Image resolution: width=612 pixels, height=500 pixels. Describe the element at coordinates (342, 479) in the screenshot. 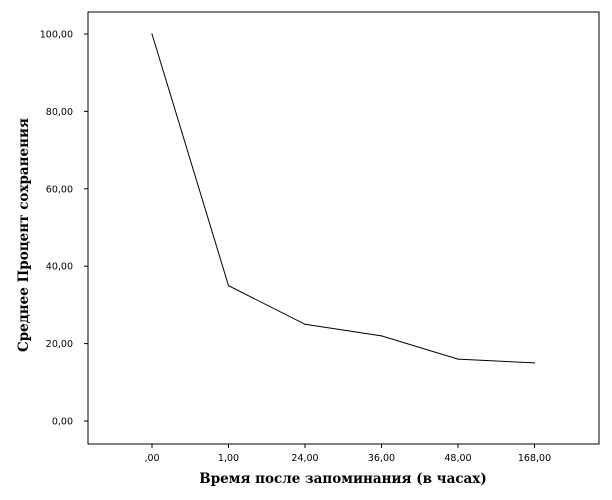

I see `x-axis-title: Время после запоминания (в часах)` at that location.